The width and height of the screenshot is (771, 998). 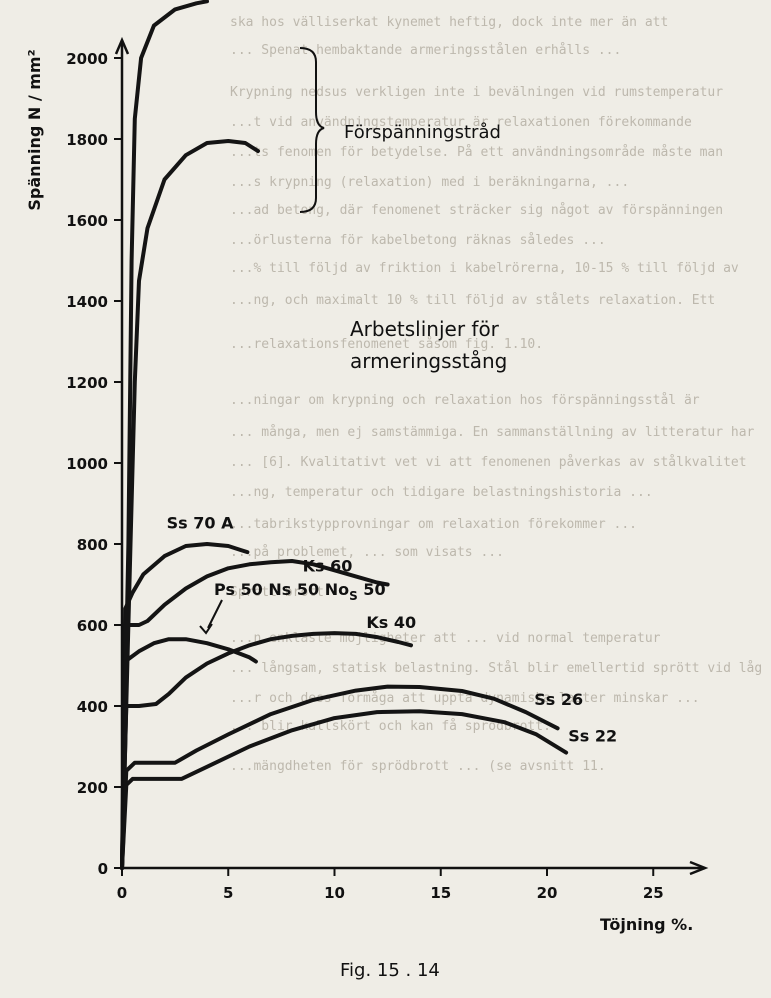 I want to click on y-tick-label: 400, so click(x=92, y=707).